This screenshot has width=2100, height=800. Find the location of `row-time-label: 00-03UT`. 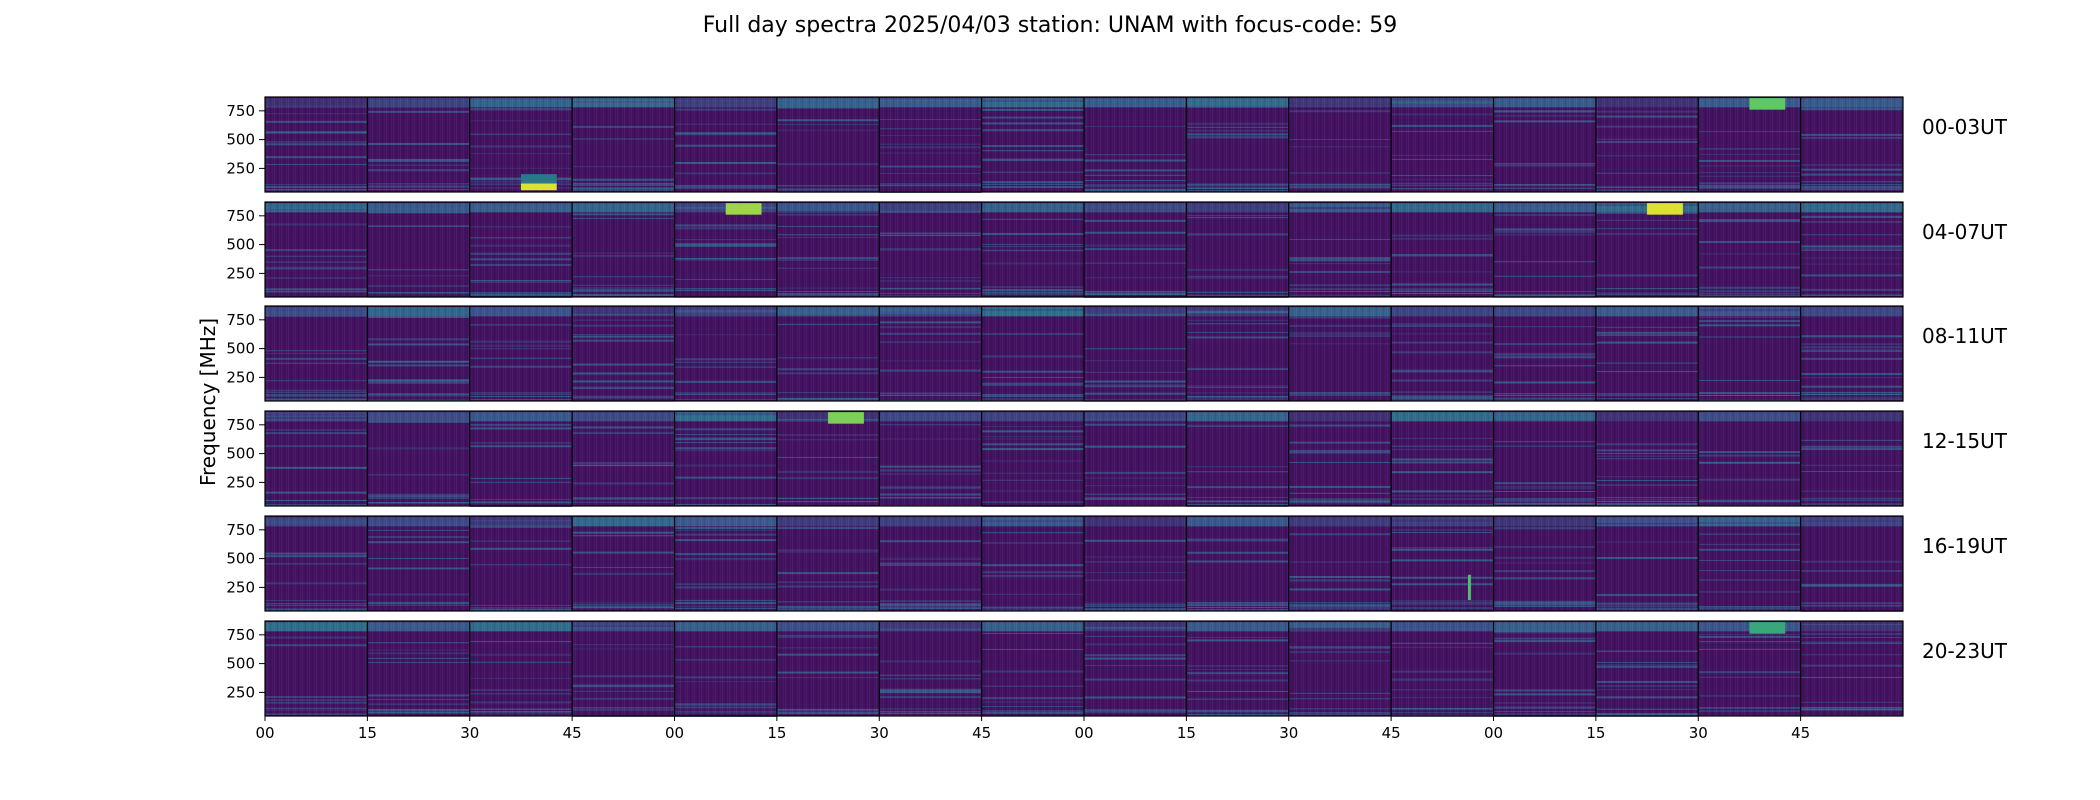

row-time-label: 00-03UT is located at coordinates (1965, 127).